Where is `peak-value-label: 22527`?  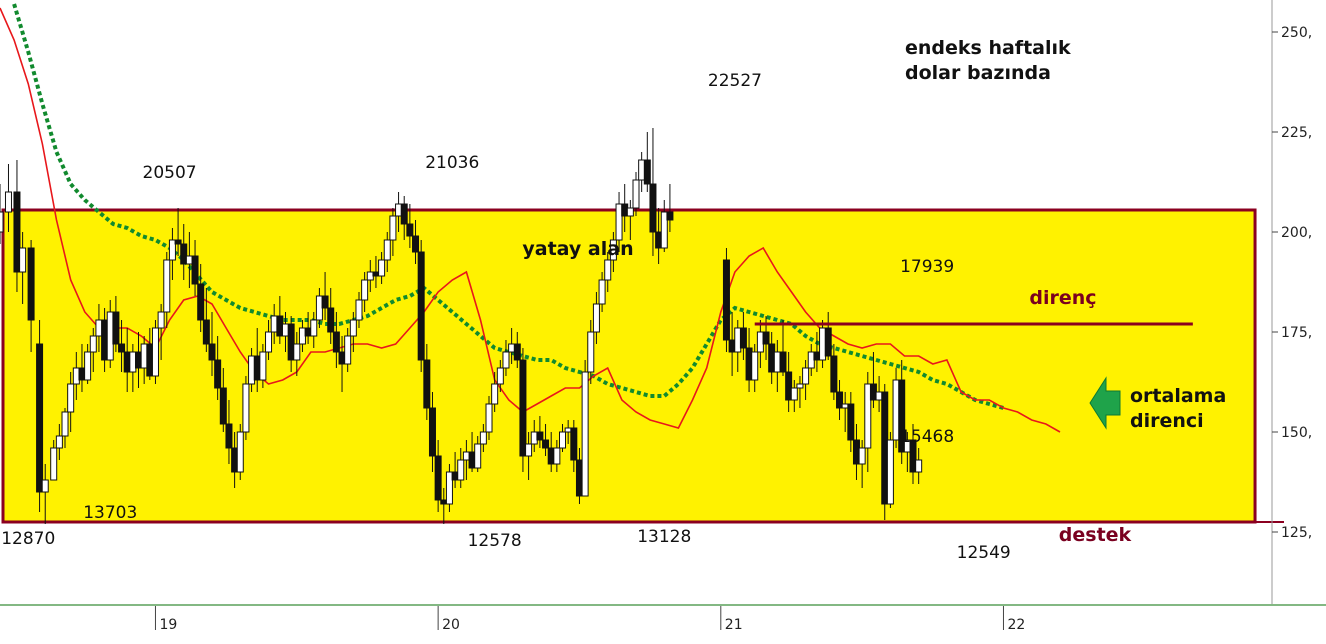 peak-value-label: 22527 is located at coordinates (735, 81).